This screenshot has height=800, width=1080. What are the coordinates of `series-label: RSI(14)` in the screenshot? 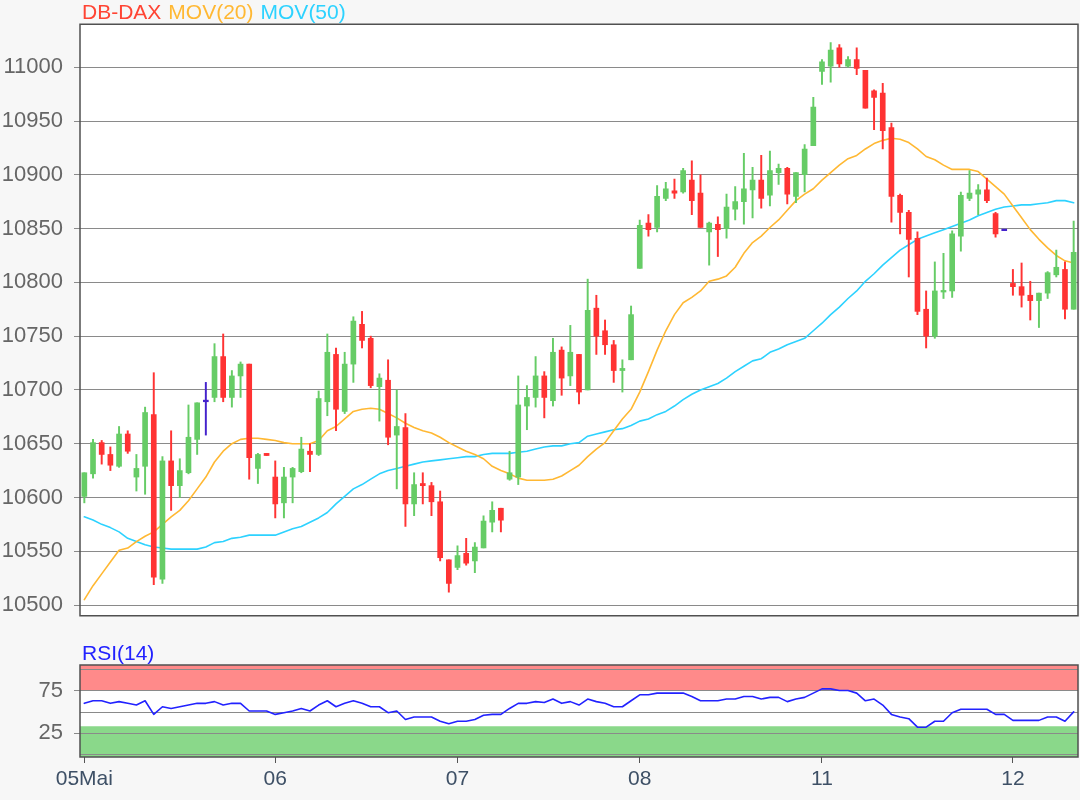 It's located at (118, 652).